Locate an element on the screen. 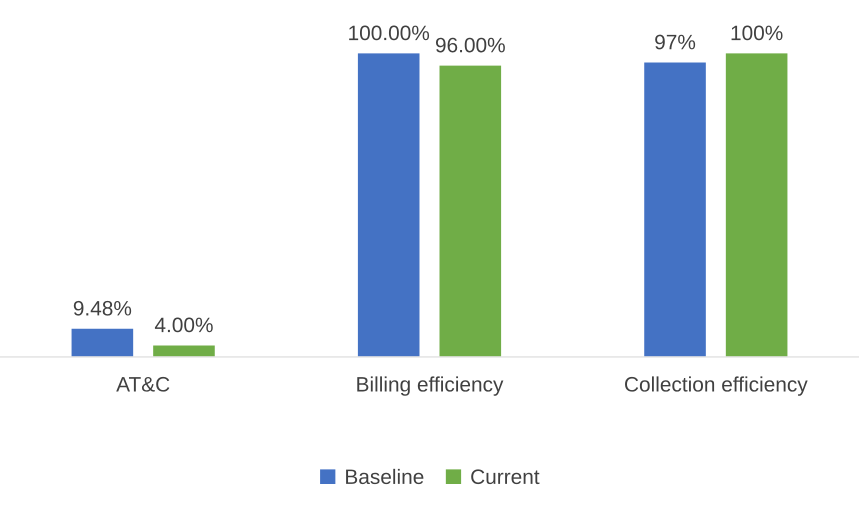 This screenshot has height=507, width=859. data-label: 9.48% is located at coordinates (103, 308).